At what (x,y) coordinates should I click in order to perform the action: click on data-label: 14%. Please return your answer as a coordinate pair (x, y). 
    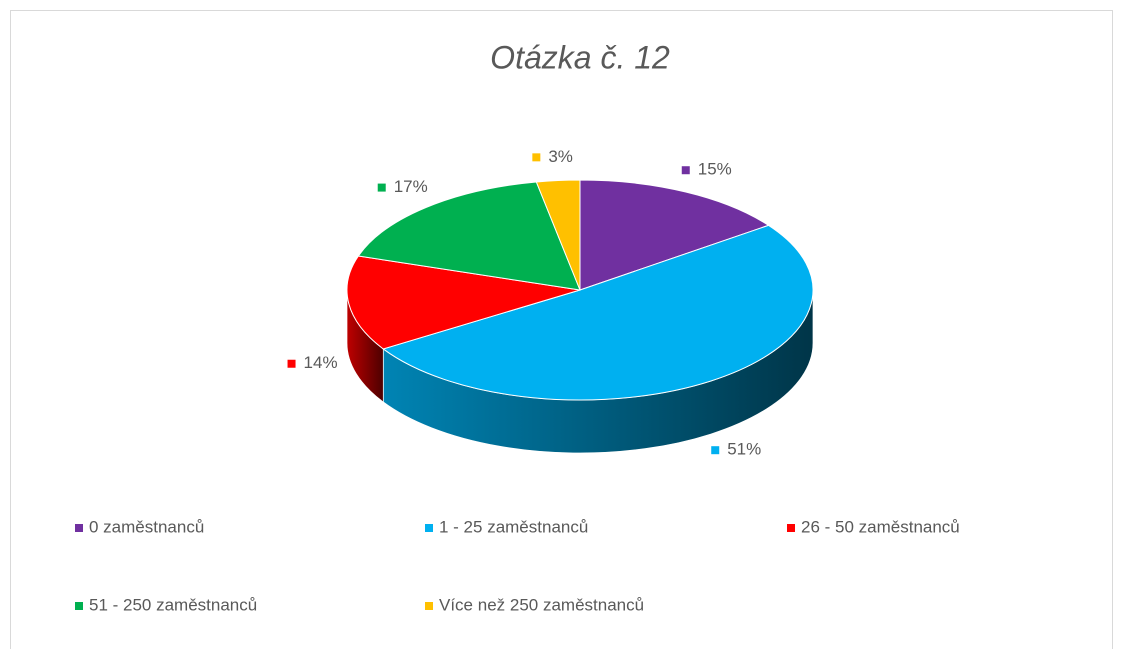
    Looking at the image, I should click on (321, 362).